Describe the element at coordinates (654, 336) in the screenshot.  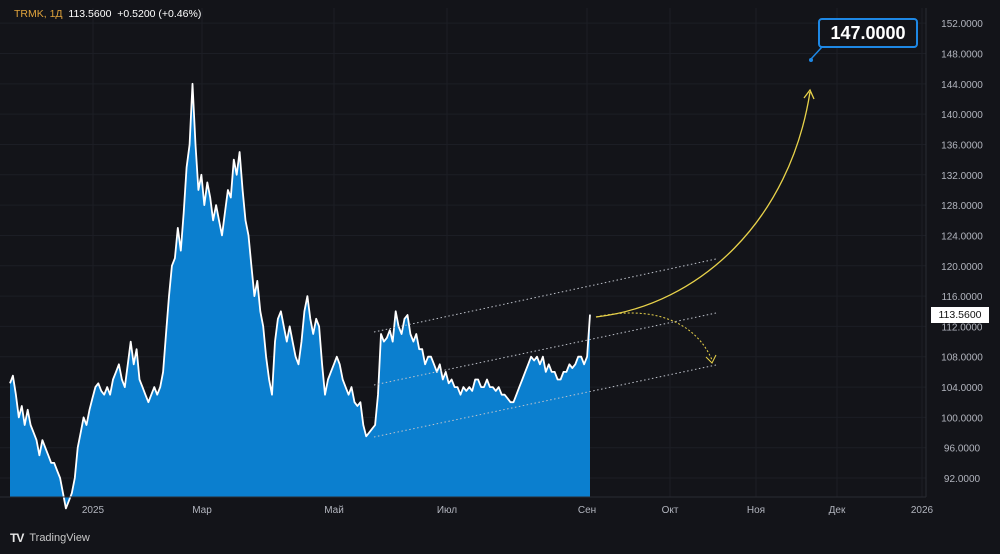
I see `alt-arrow` at that location.